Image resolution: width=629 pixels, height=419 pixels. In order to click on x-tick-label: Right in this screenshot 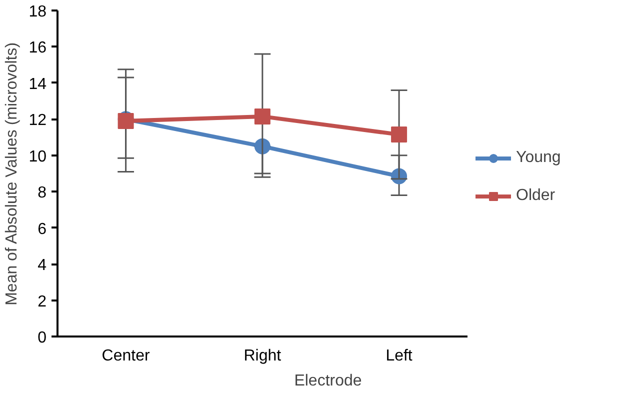, I will do `click(263, 356)`.